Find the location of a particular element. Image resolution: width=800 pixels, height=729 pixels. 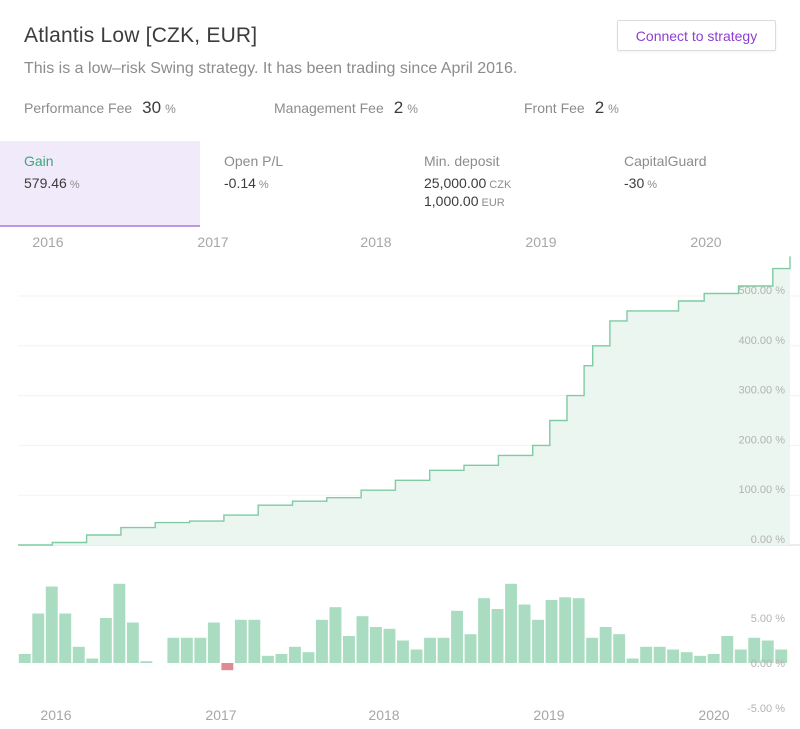

y-axis-label: 400.00 % is located at coordinates (762, 341).